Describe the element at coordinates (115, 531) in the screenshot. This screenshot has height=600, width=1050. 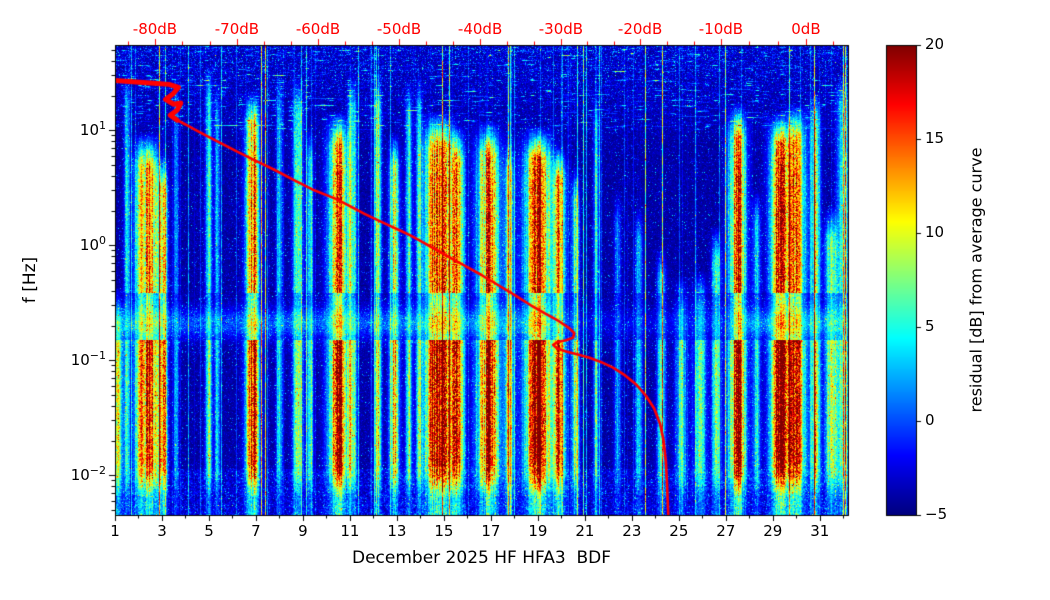
I see `x-tick-label: 1` at that location.